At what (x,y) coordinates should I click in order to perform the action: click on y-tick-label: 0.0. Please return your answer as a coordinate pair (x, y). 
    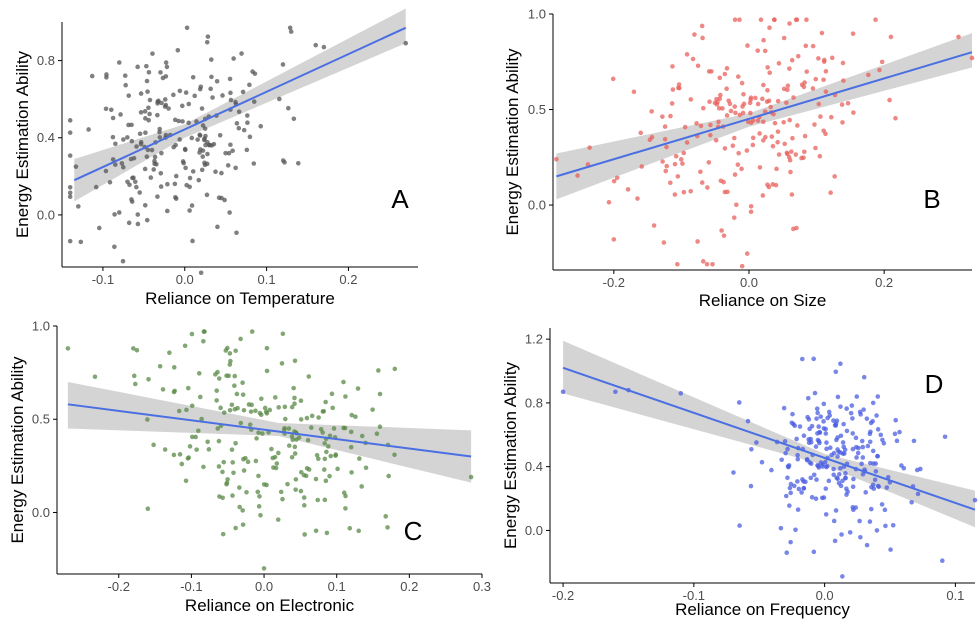
    Looking at the image, I should click on (534, 530).